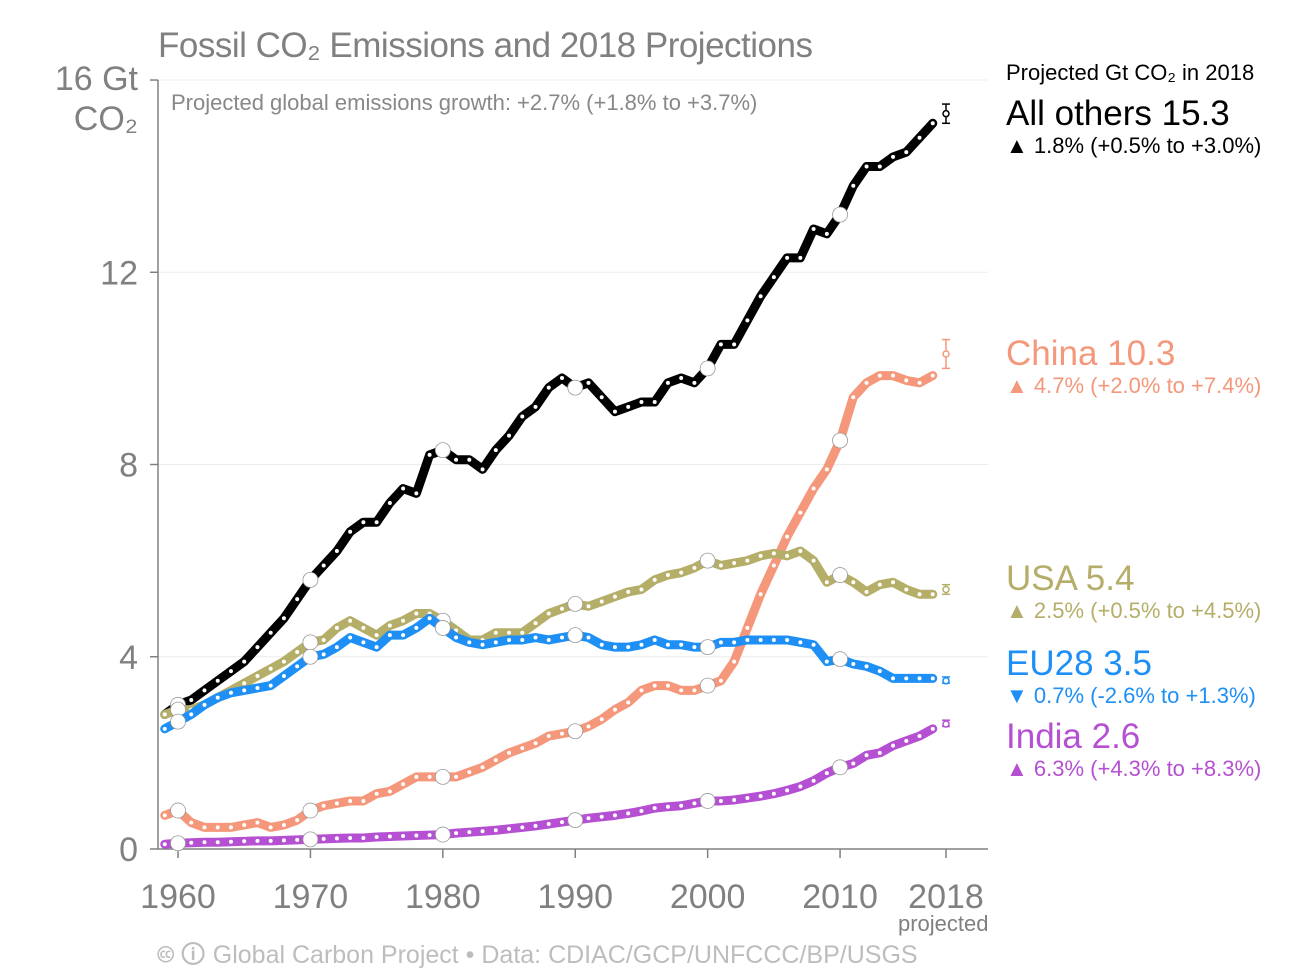 This screenshot has width=1304, height=972. I want to click on decade-marker-china, so click(575, 731).